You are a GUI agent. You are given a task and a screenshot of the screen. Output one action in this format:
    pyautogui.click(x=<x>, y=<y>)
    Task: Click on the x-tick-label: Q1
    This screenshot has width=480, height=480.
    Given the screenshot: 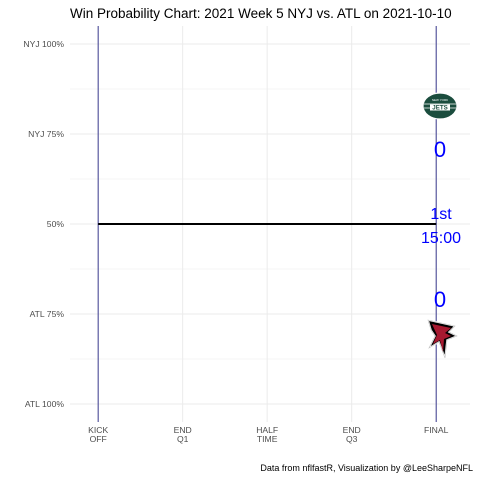 What is the action you would take?
    pyautogui.click(x=183, y=439)
    